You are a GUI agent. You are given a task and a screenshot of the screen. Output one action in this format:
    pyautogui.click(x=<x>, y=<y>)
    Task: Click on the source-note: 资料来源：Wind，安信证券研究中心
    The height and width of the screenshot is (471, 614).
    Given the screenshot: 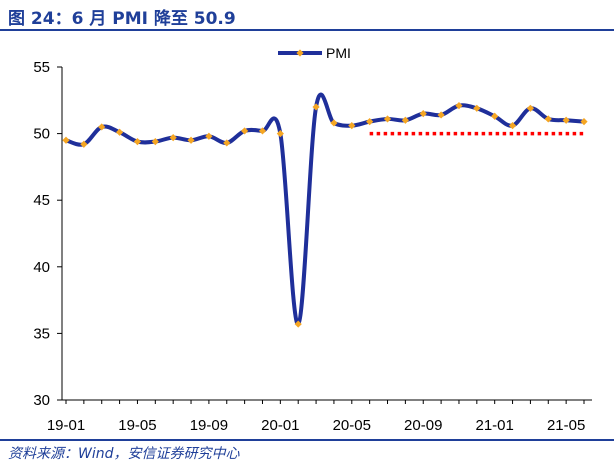 What is the action you would take?
    pyautogui.click(x=124, y=454)
    